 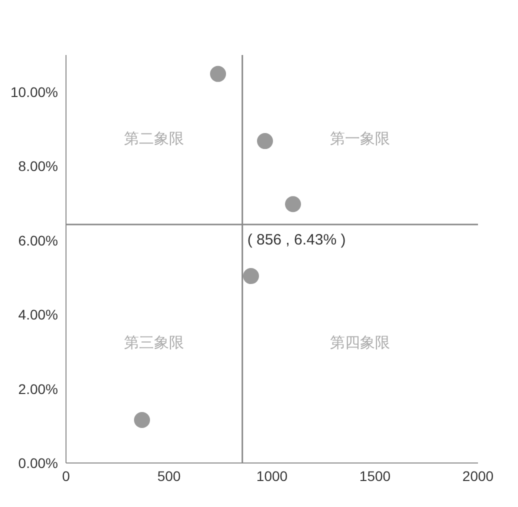 What do you see at coordinates (154, 343) in the screenshot?
I see `annotation: 第三象限` at bounding box center [154, 343].